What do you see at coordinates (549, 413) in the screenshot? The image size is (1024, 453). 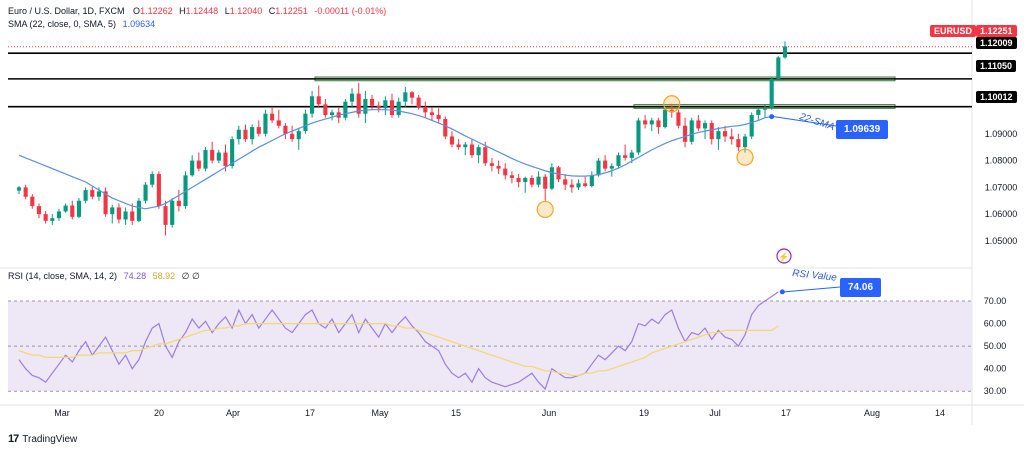 I see `time-tick-label: Jun` at bounding box center [549, 413].